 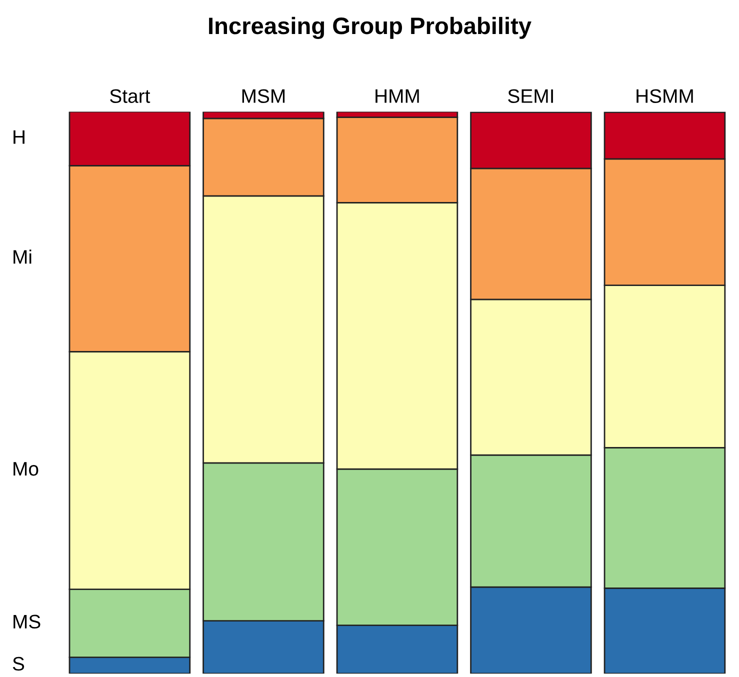 I want to click on x-tick-label: HSMM, so click(x=664, y=96).